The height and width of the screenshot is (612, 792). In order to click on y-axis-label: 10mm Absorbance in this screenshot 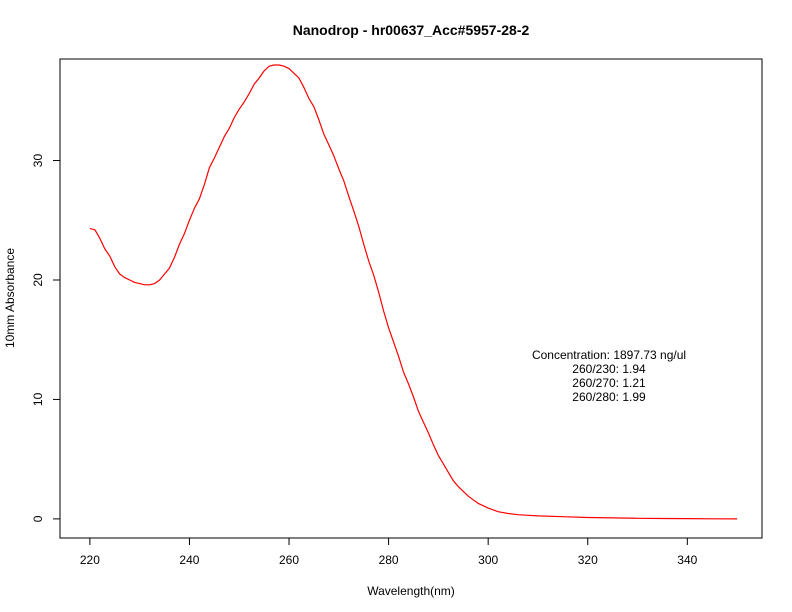, I will do `click(10, 298)`.